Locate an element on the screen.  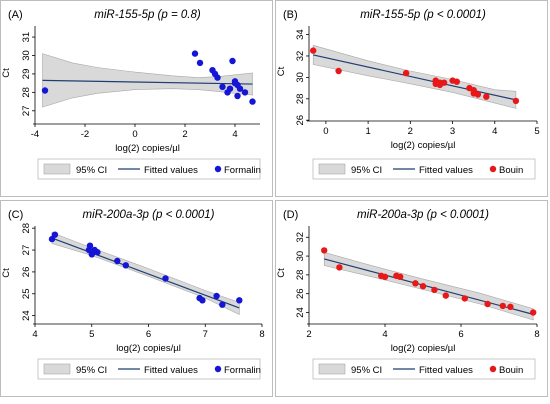
x-tick-label: 2 is located at coordinates (308, 334).